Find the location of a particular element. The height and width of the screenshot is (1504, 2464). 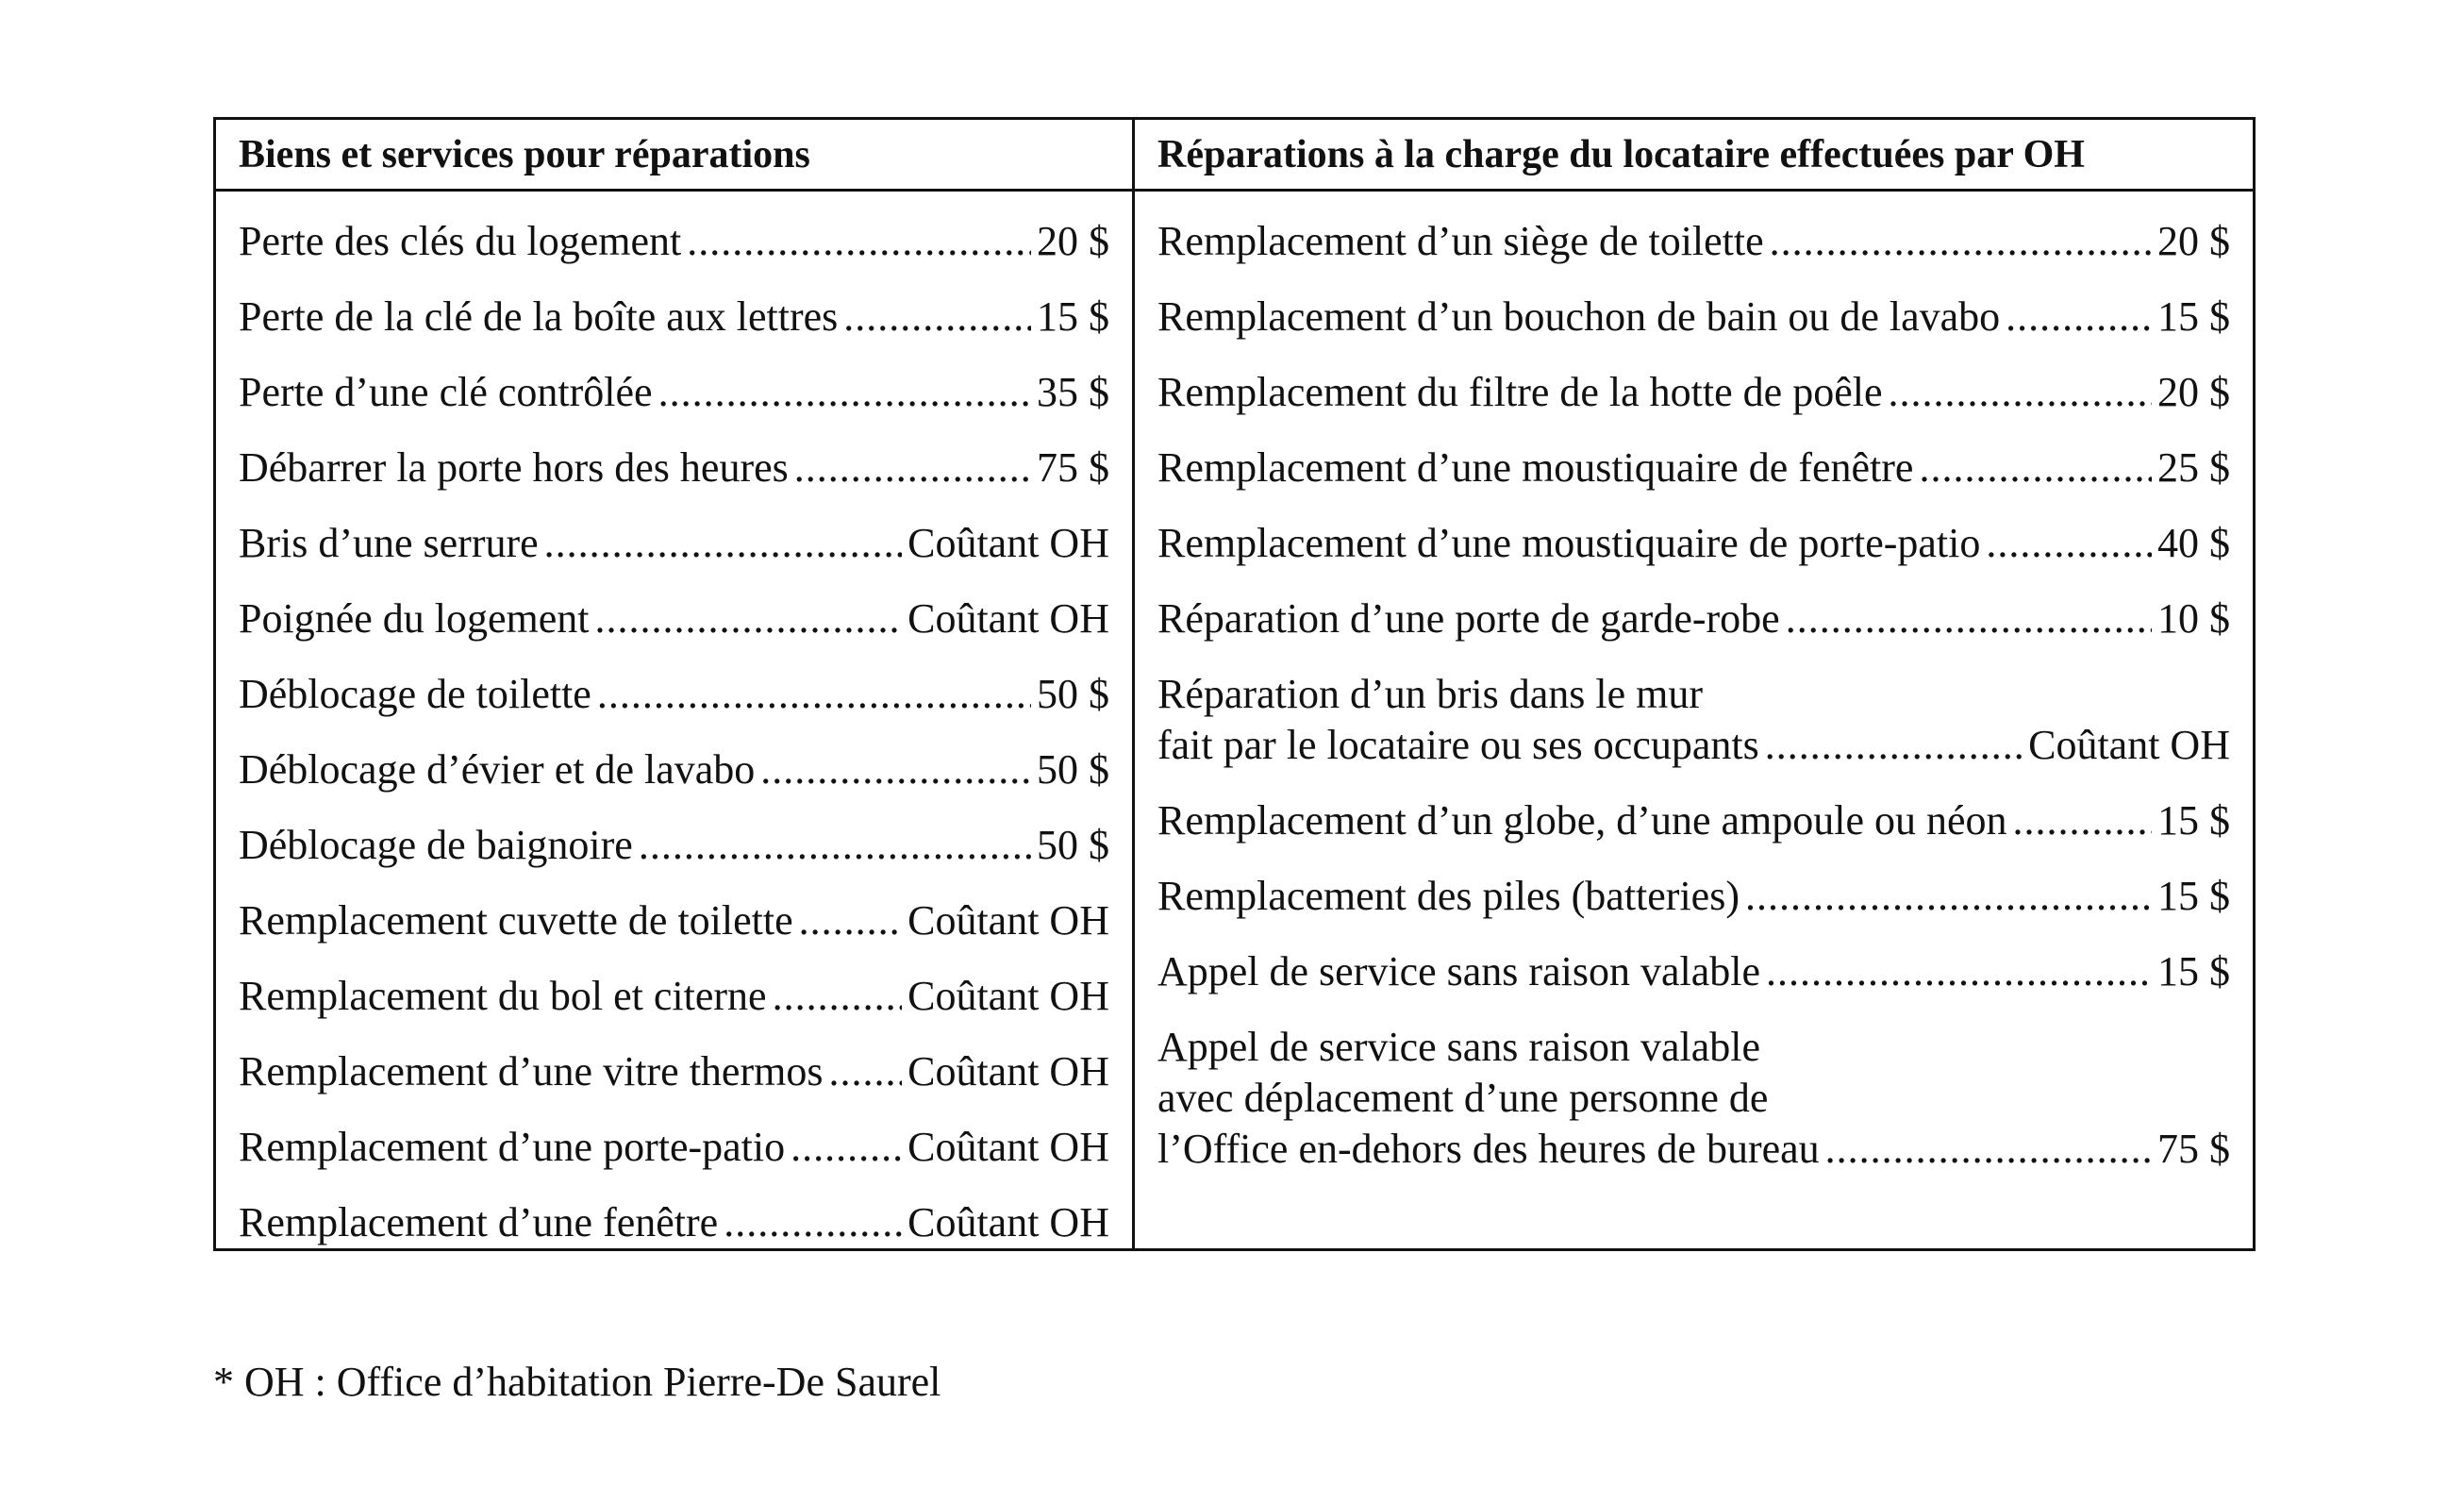

item-line: Bris d’une serrure Coûtant OH is located at coordinates (674, 544).